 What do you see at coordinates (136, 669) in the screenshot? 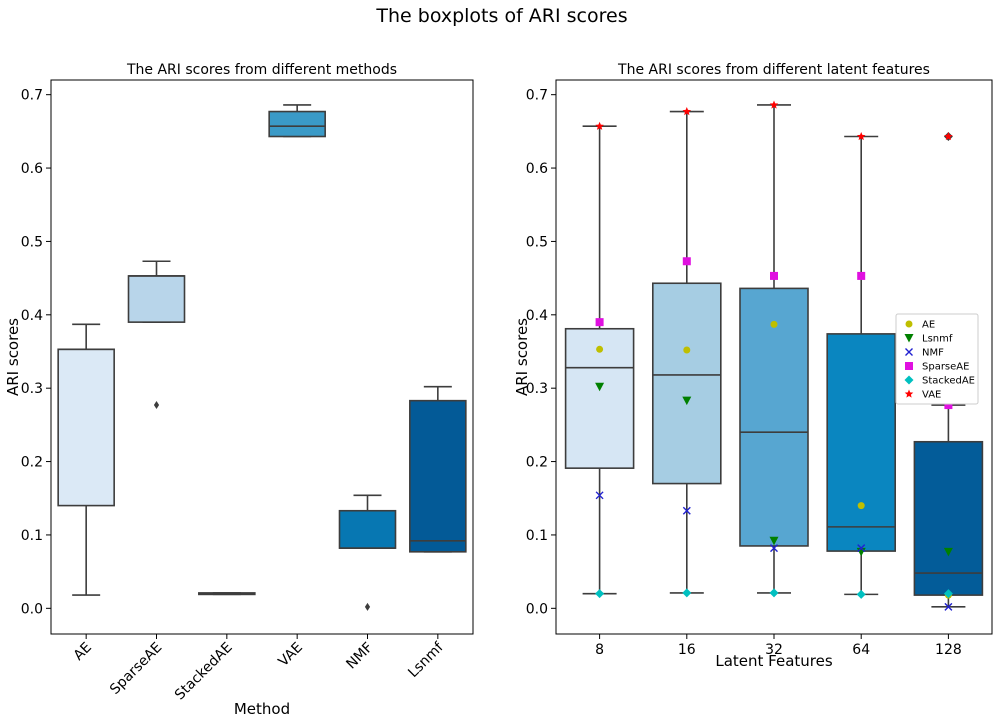
I see `x-tick-label: SparseAE` at bounding box center [136, 669].